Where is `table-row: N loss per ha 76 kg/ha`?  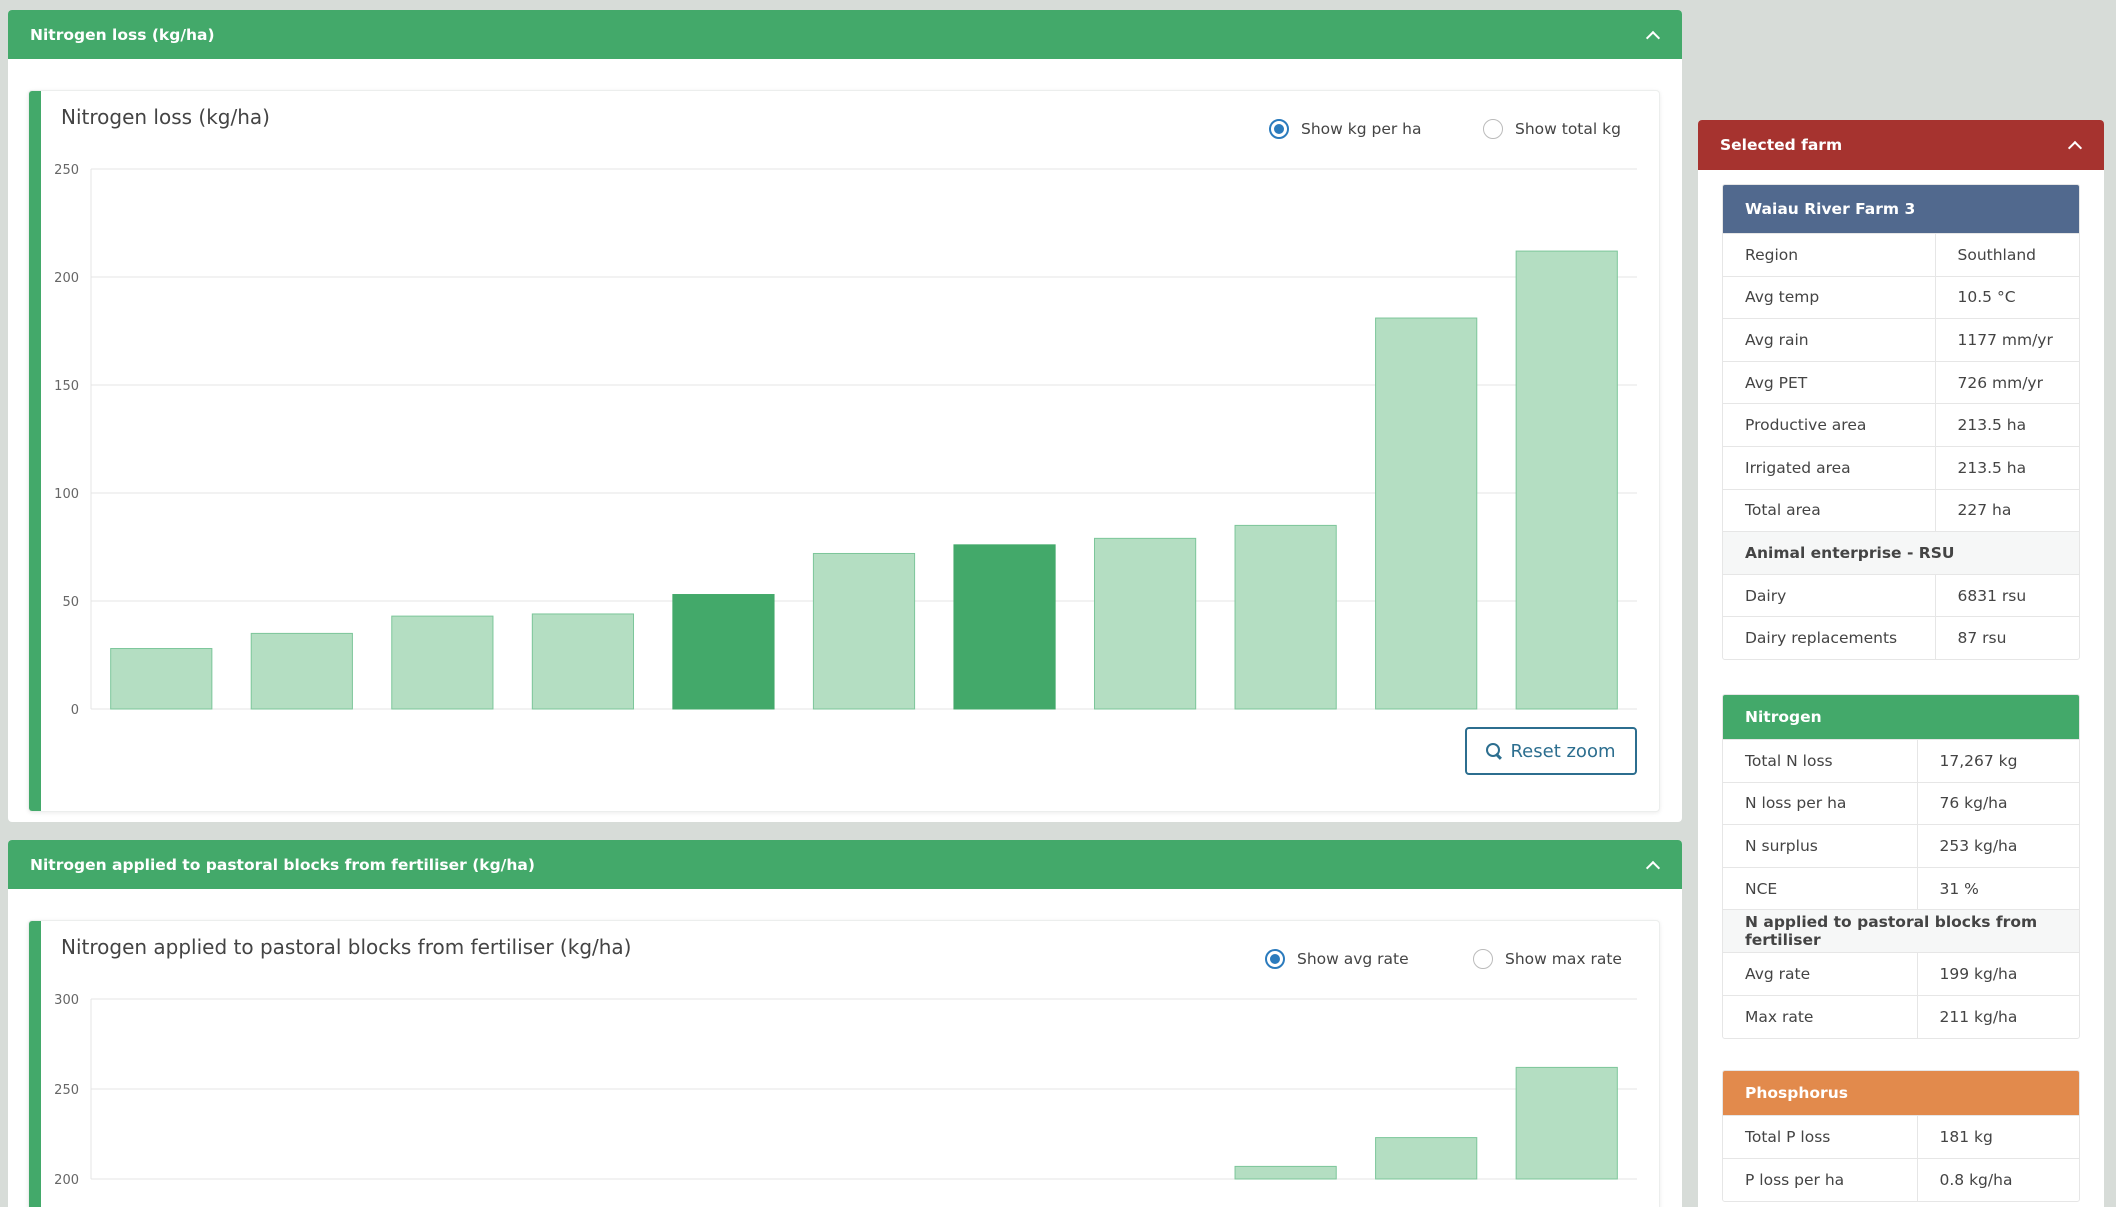 table-row: N loss per ha 76 kg/ha is located at coordinates (1901, 803).